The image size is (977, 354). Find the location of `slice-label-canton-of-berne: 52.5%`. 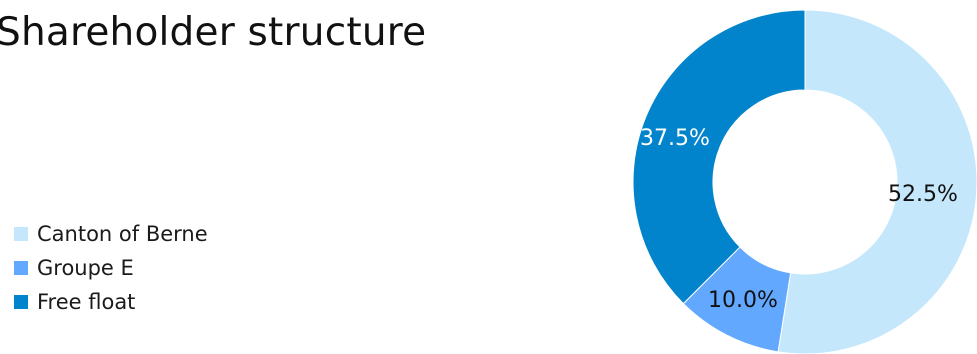

slice-label-canton-of-berne: 52.5% is located at coordinates (923, 194).